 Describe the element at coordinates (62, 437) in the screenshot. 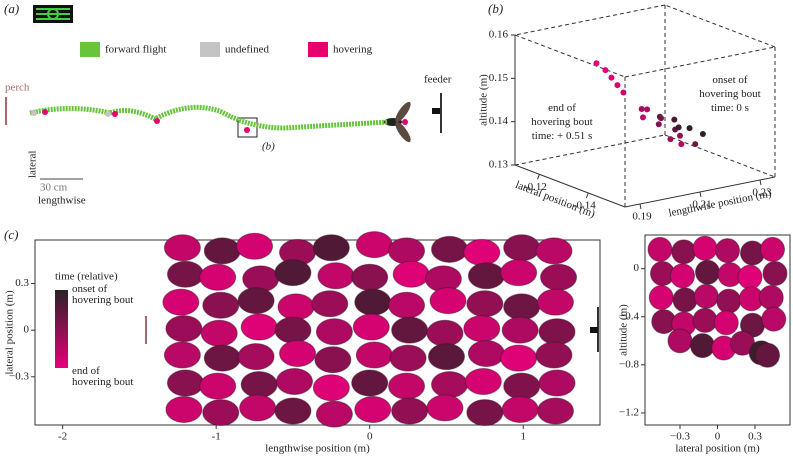

I see `x-tick-label: -2` at that location.